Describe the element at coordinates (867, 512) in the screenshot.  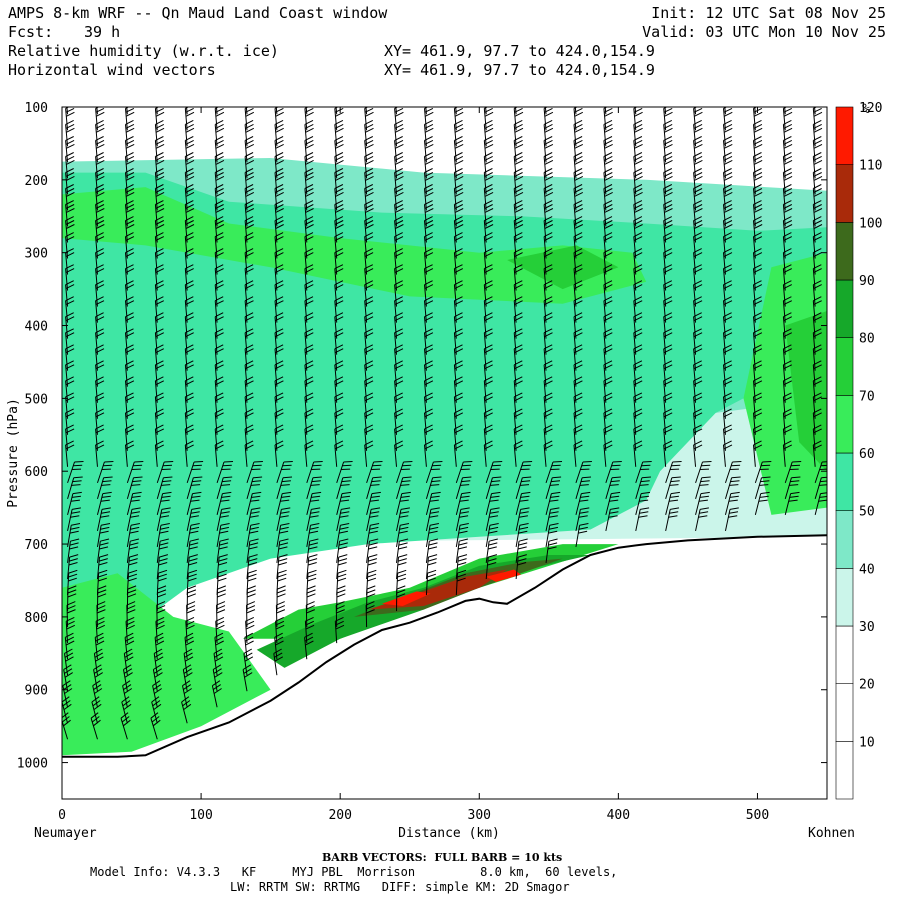
I see `colorbar-tick-label: 50` at that location.